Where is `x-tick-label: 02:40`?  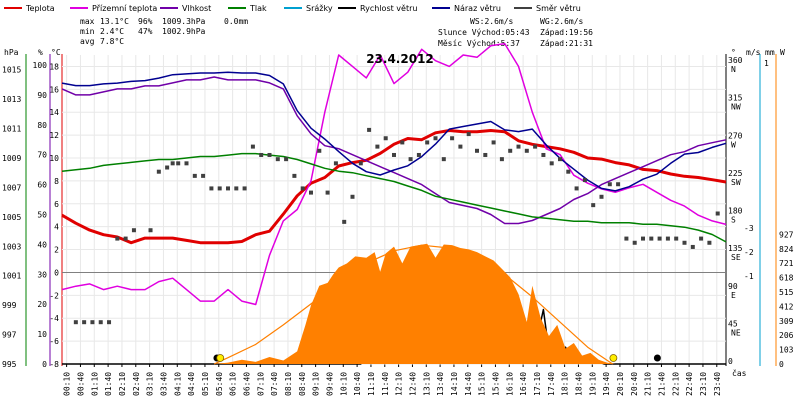
x-tick-label: 02:40 is located at coordinates (136, 384).